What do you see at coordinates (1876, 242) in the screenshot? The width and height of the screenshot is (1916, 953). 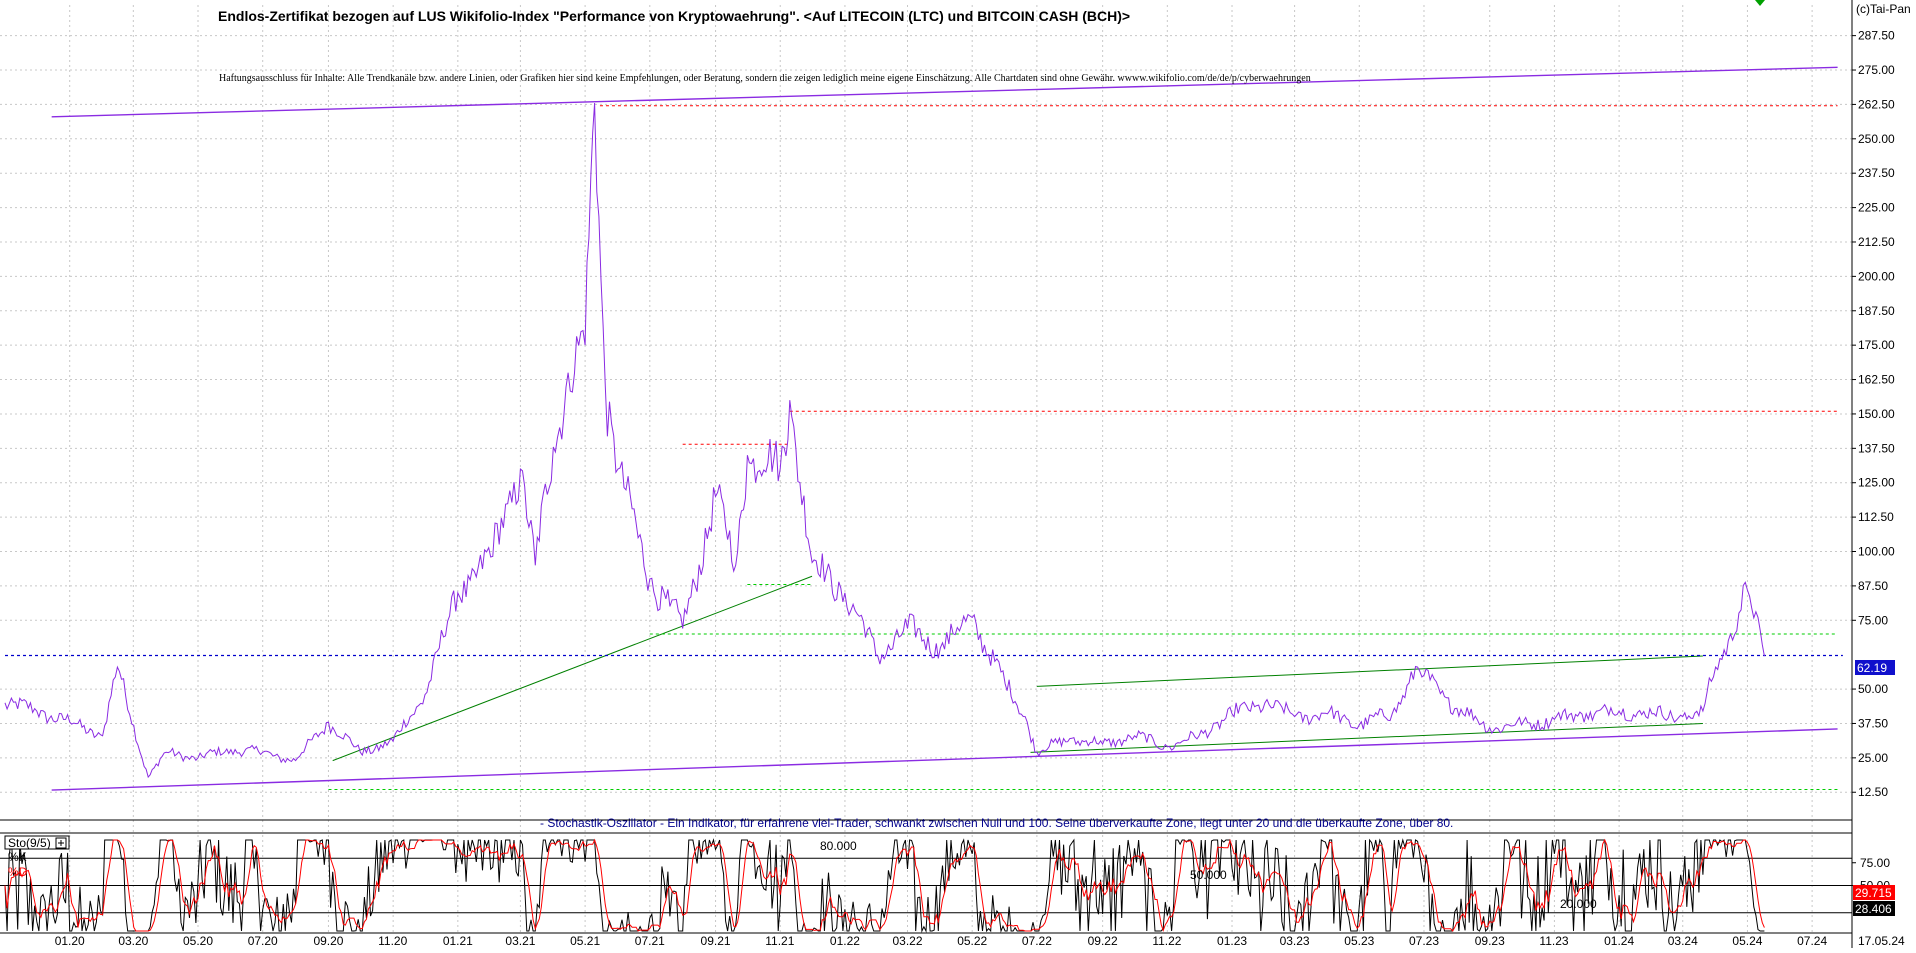 I see `y-tick-label: 212.50` at bounding box center [1876, 242].